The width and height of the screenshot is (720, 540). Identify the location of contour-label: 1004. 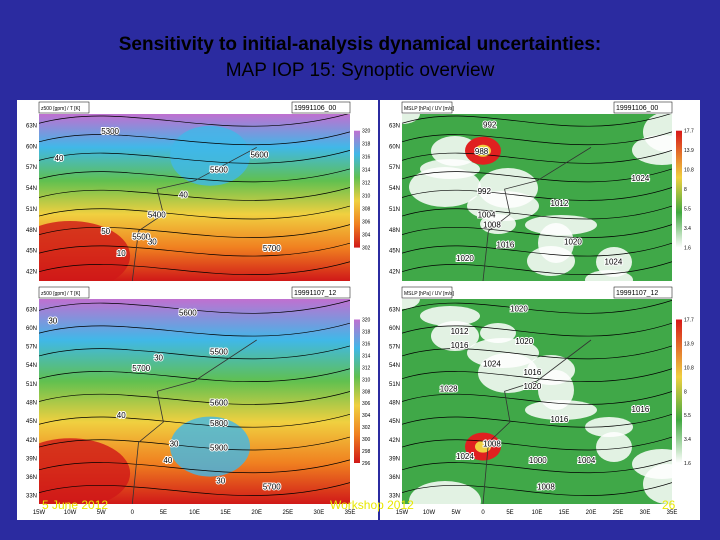
(487, 215).